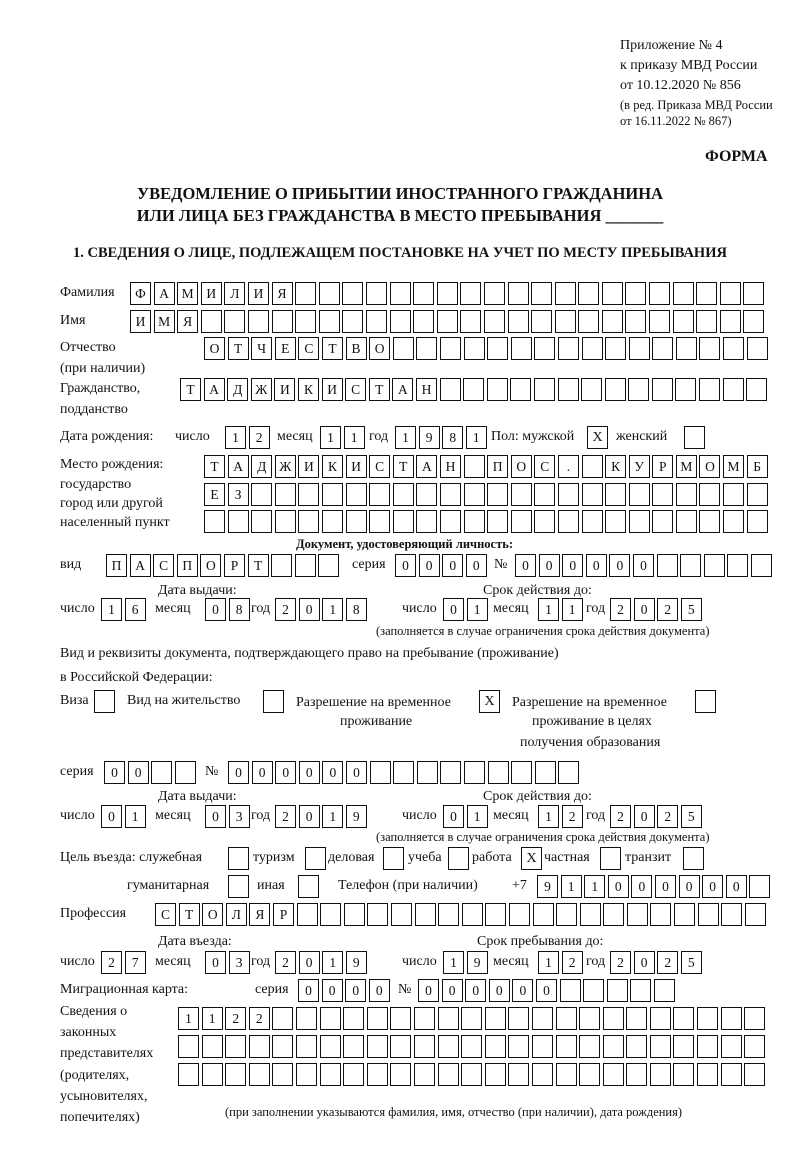 The height and width of the screenshot is (1163, 800). Describe the element at coordinates (285, 466) in the screenshot. I see `char-box: Ж` at that location.